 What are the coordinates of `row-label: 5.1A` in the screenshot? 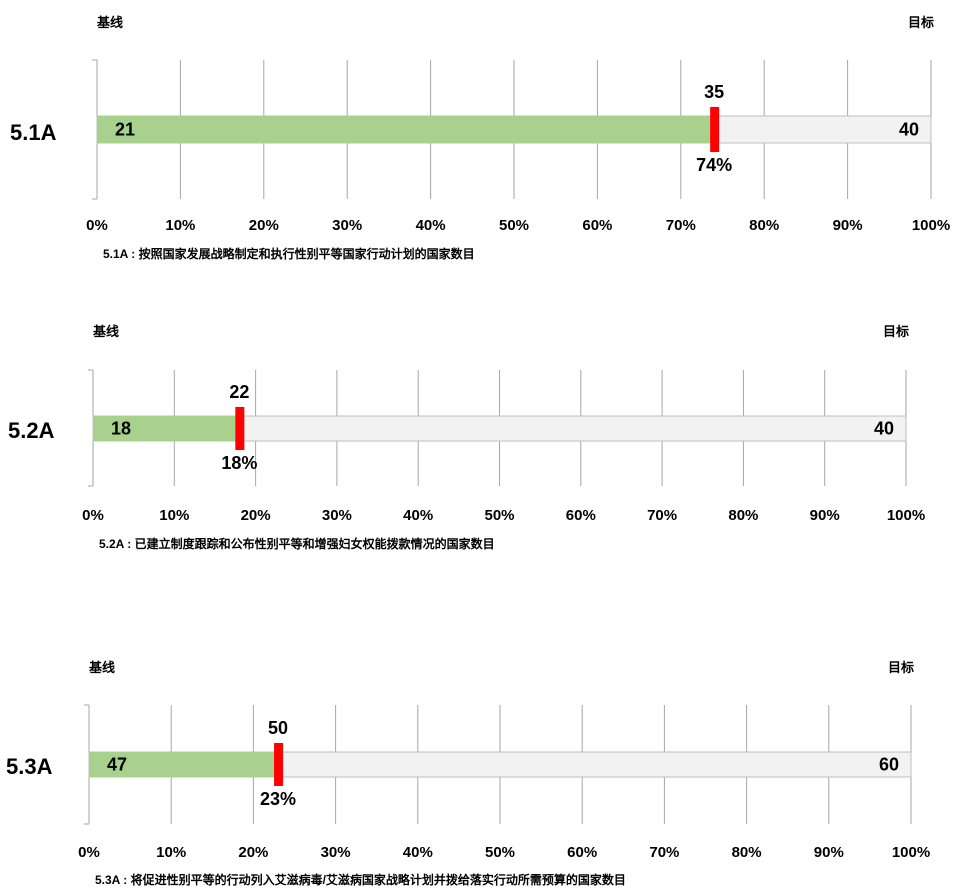 It's located at (33, 132).